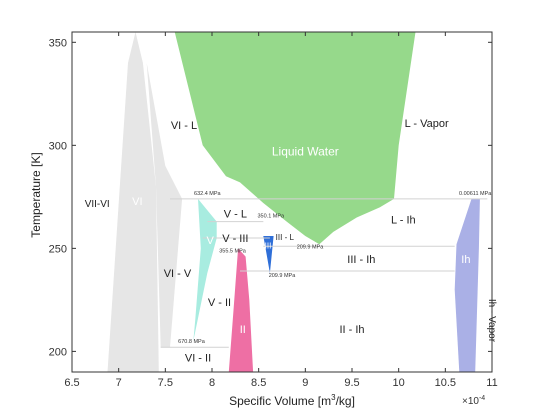 The height and width of the screenshot is (419, 540). I want to click on x-tick-label: 11, so click(491, 383).